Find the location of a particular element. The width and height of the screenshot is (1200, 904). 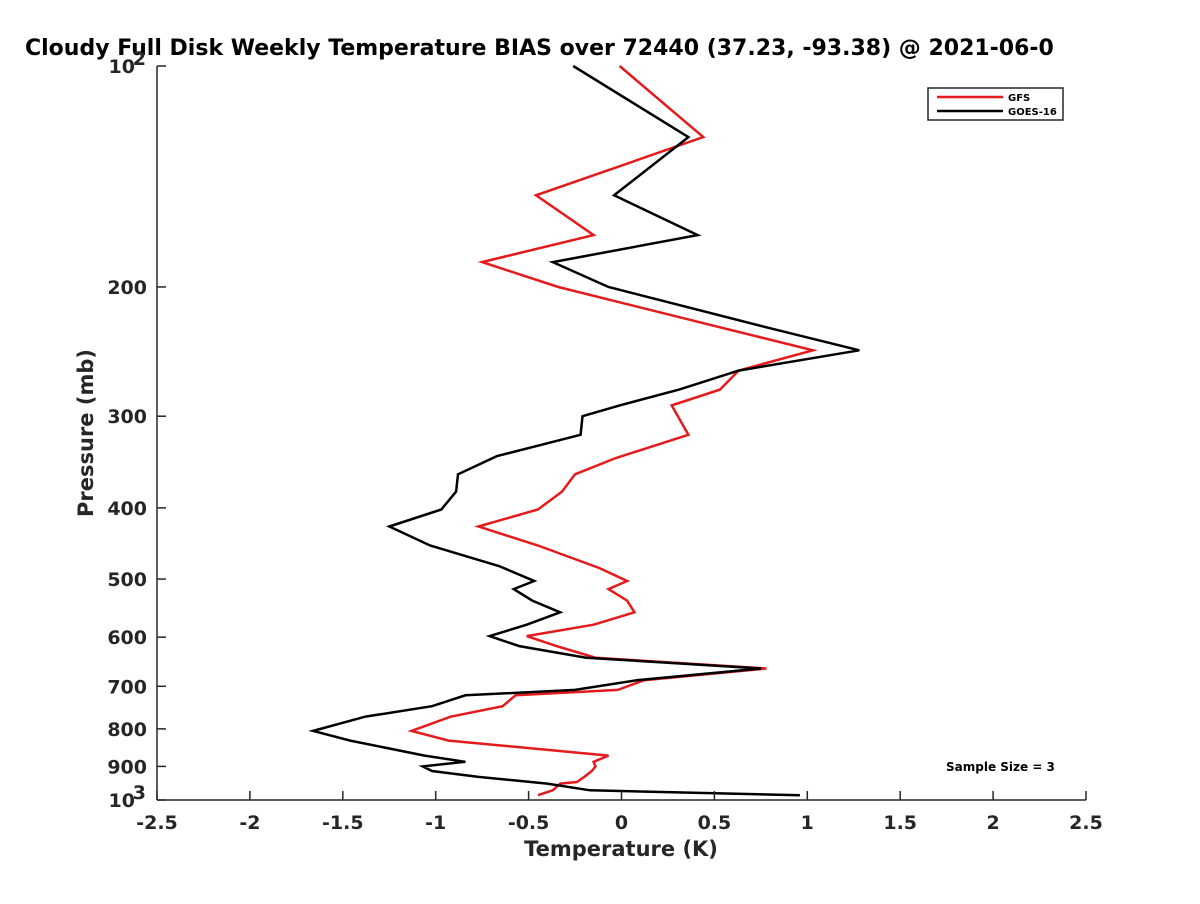

sample-size-annotation: Sample Size = 3 is located at coordinates (1000, 767).